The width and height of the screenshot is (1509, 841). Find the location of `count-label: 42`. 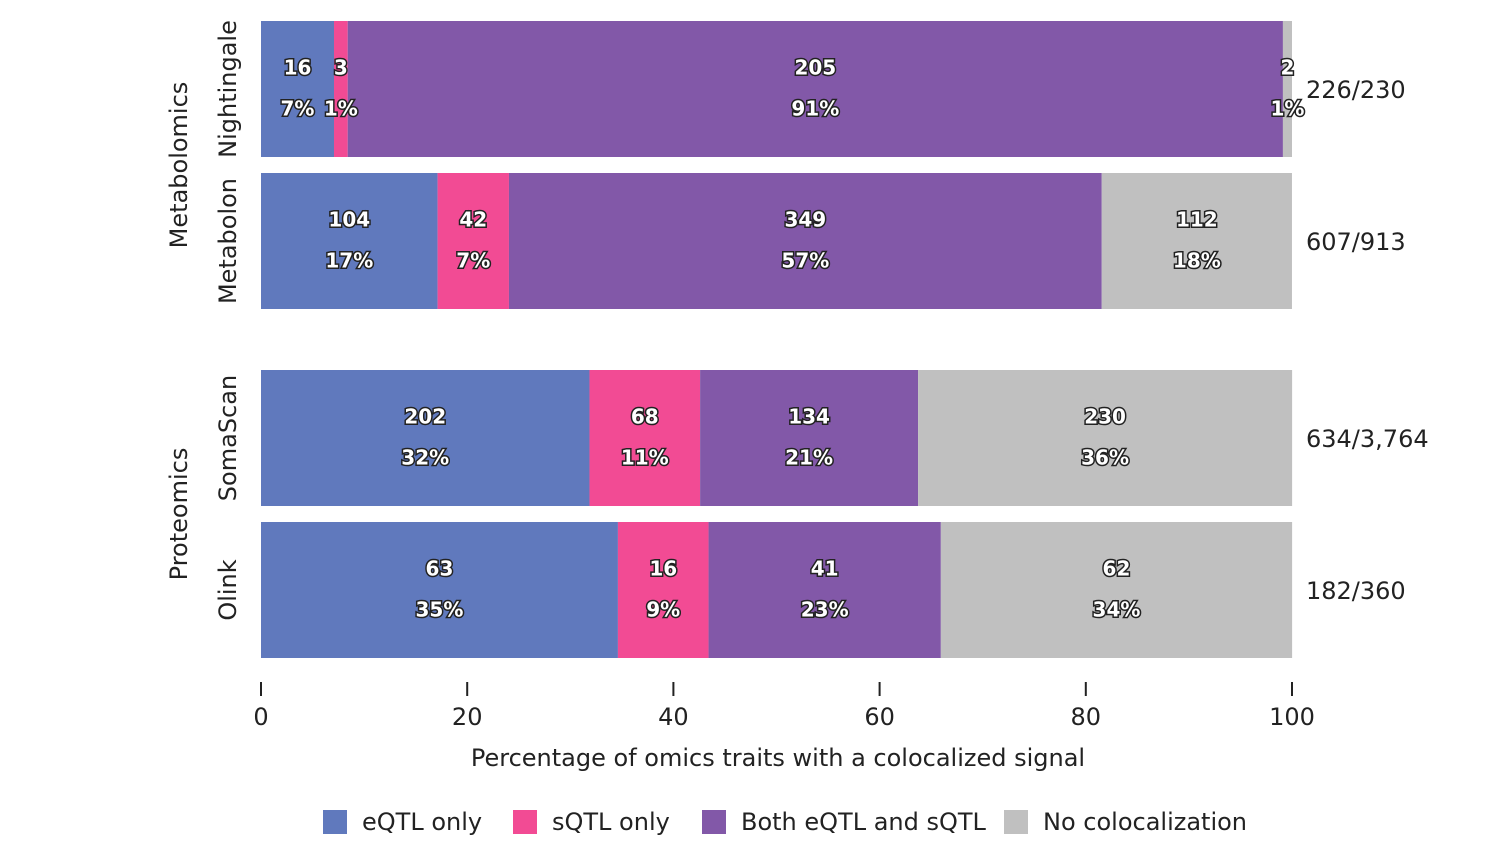

count-label: 42 is located at coordinates (473, 220).